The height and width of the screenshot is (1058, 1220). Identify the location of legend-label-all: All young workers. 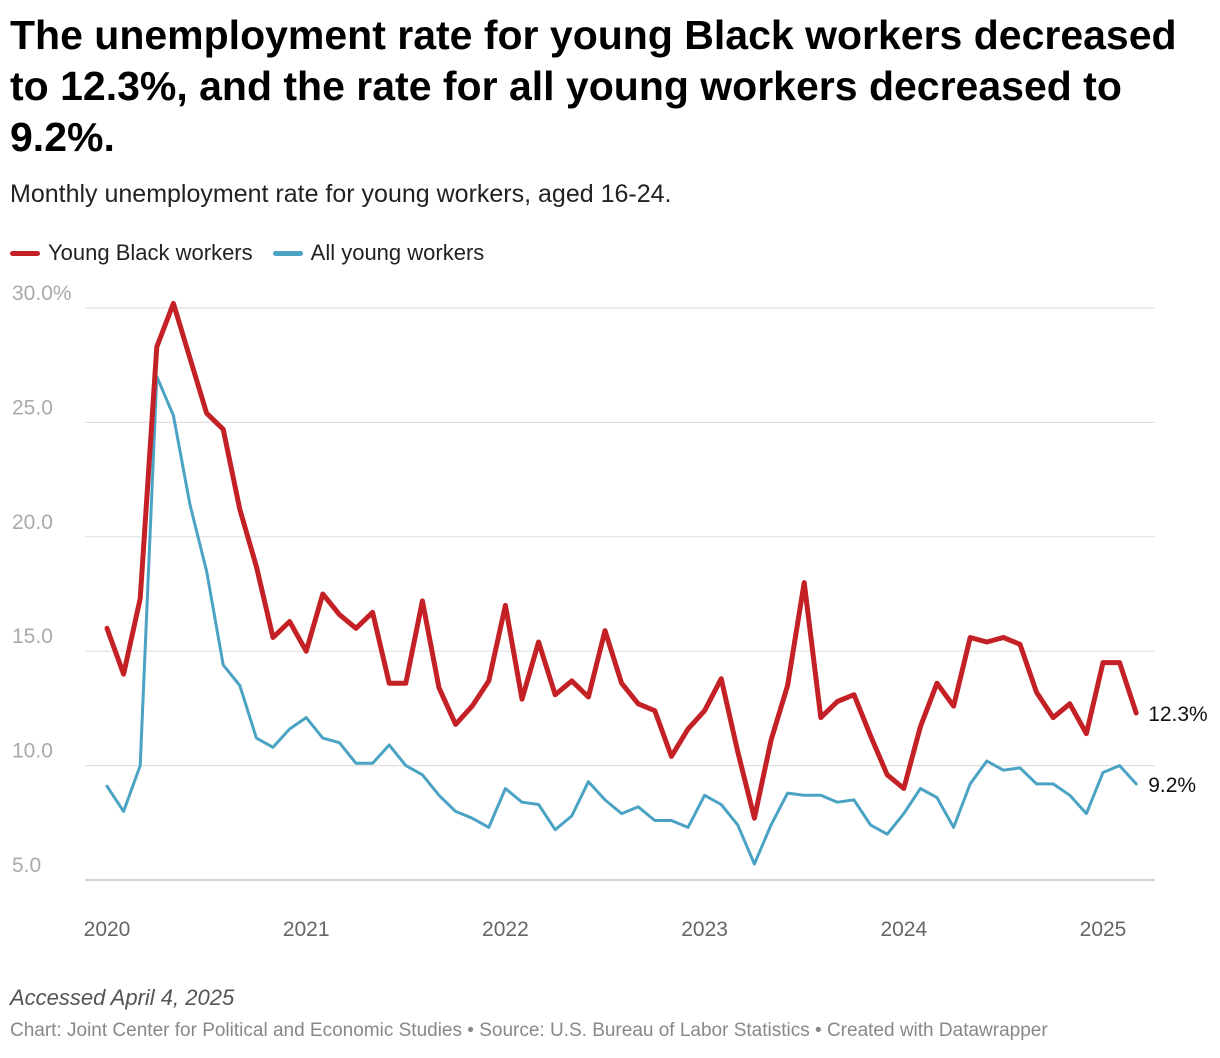
(397, 252).